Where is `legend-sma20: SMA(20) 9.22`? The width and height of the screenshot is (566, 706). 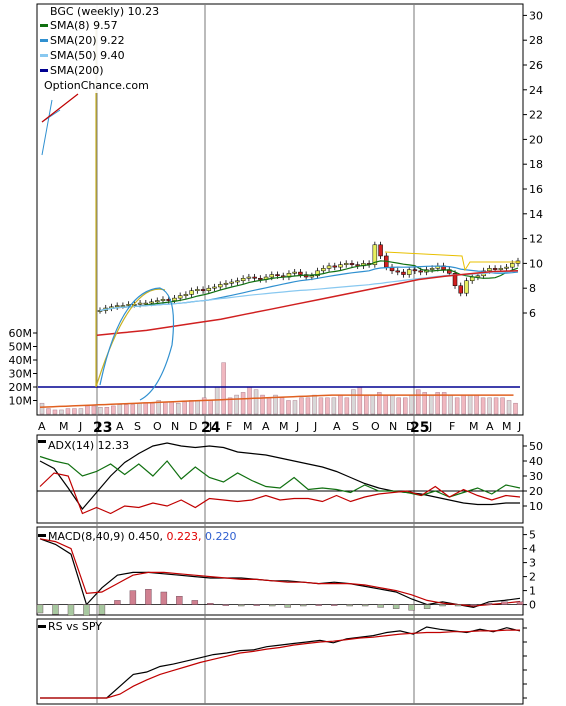 legend-sma20: SMA(20) 9.22 is located at coordinates (87, 40).